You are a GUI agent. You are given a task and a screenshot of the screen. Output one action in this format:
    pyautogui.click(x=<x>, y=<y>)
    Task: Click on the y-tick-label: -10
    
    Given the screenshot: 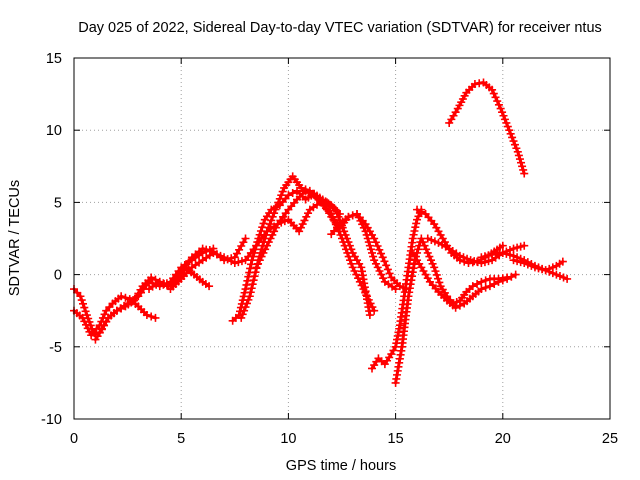 What is the action you would take?
    pyautogui.click(x=51, y=420)
    